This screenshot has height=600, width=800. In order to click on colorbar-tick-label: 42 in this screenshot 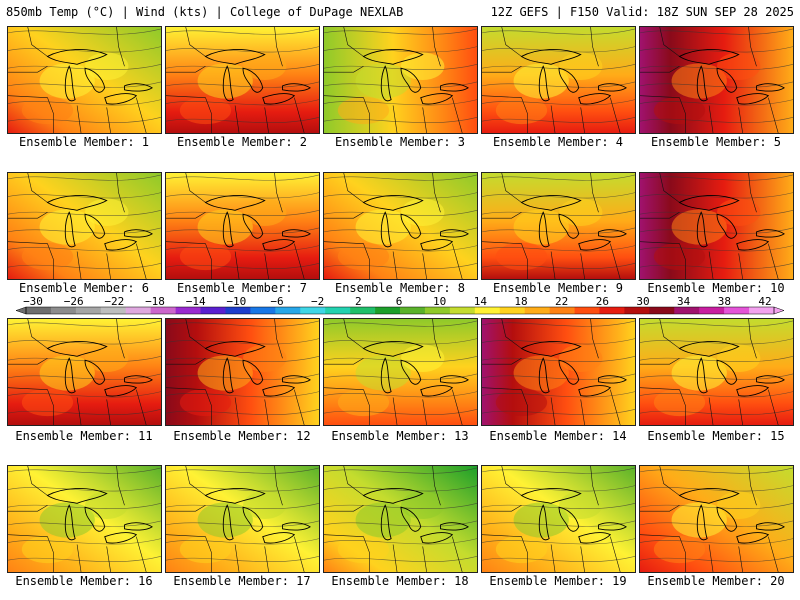, I will do `click(764, 302)`.